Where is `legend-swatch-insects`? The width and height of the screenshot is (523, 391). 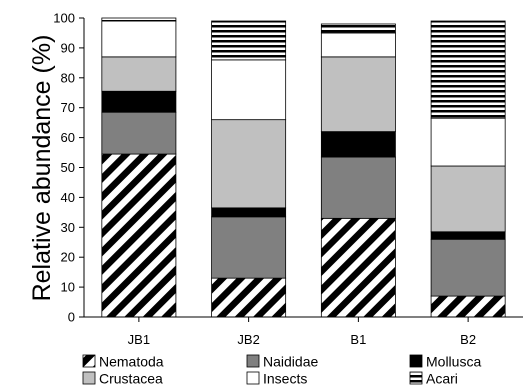
legend-swatch-insects is located at coordinates (253, 378).